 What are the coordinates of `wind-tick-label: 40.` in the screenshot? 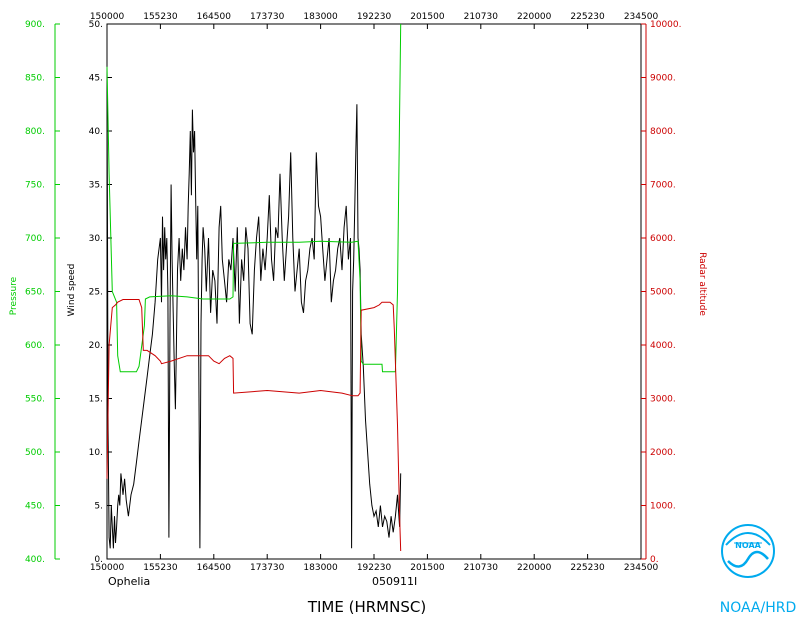 It's located at (96, 132).